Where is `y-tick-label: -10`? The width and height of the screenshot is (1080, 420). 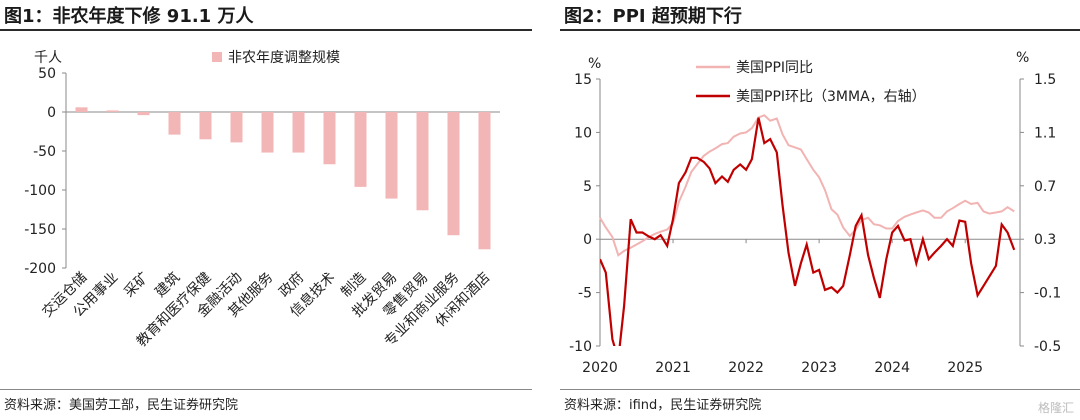 y-tick-label: -10 is located at coordinates (580, 347).